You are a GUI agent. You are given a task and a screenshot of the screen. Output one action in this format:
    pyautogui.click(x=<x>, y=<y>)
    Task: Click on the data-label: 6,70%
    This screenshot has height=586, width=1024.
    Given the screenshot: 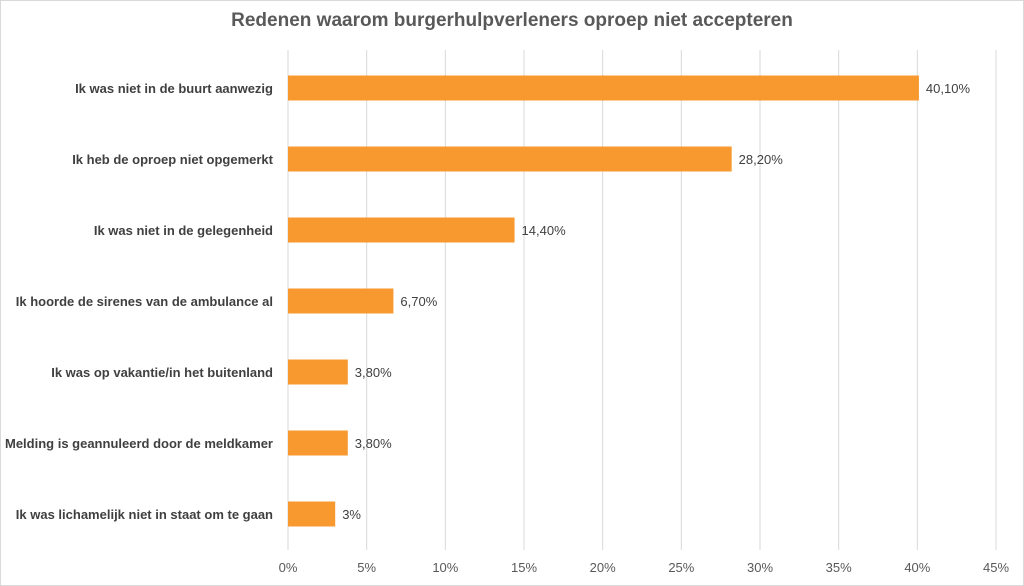 What is the action you would take?
    pyautogui.click(x=418, y=301)
    